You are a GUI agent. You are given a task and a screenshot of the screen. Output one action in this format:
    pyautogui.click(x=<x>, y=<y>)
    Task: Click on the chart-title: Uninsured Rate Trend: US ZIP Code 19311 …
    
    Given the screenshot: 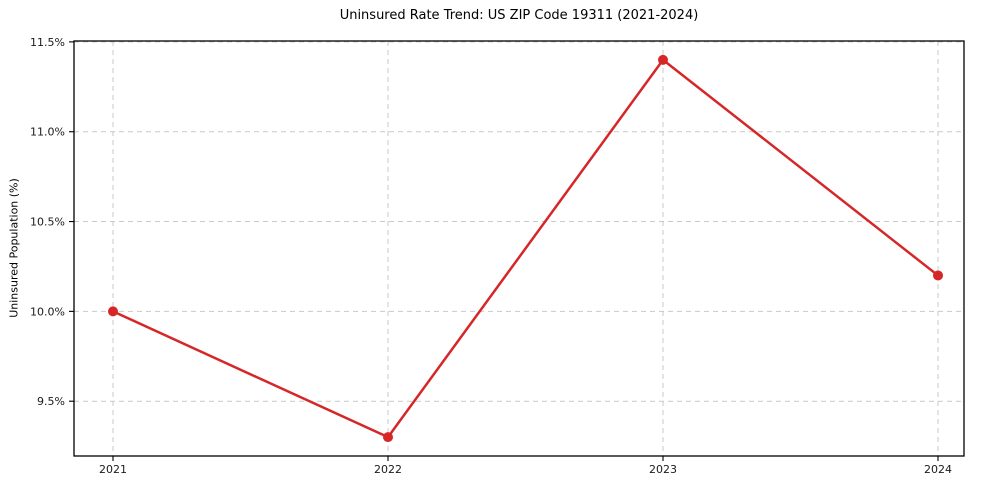 What is the action you would take?
    pyautogui.click(x=519, y=15)
    